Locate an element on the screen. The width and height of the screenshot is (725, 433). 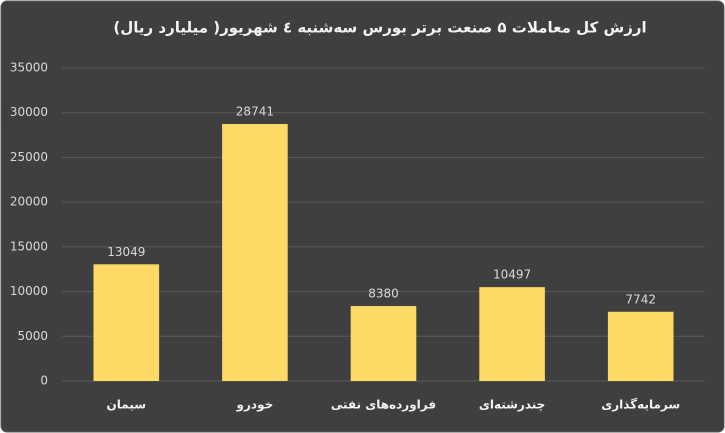
y-tick-label: 30000 is located at coordinates (29, 112).